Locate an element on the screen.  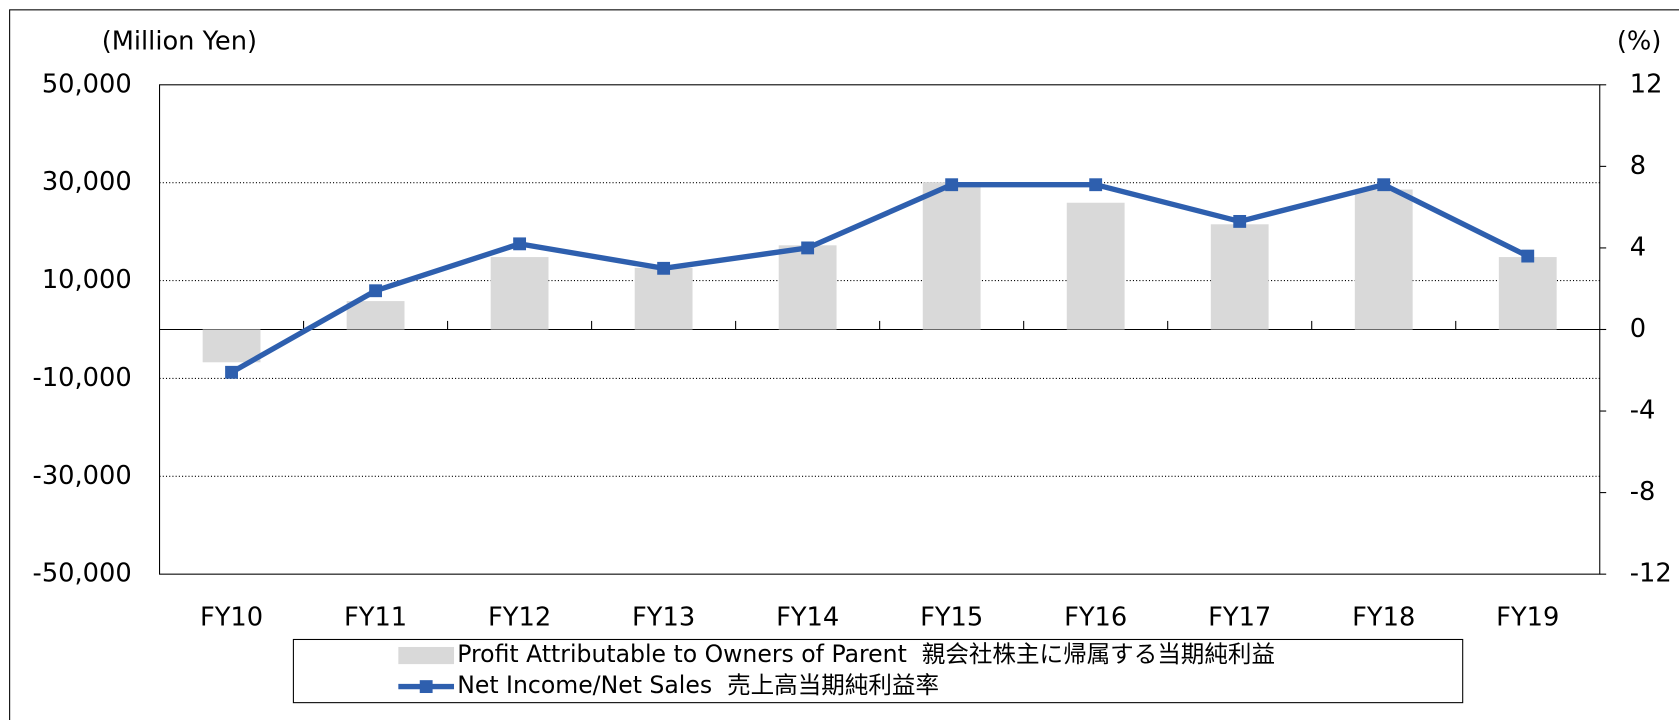
y-tick-label: 10,000 is located at coordinates (87, 280).